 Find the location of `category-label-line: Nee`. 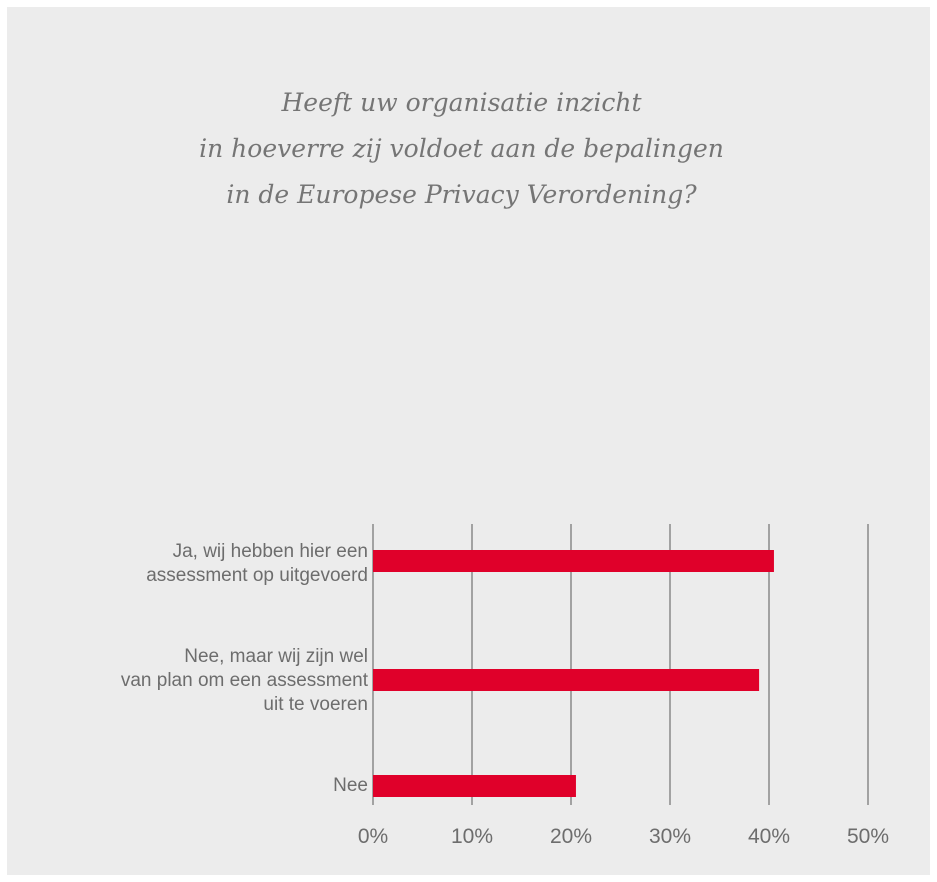

category-label-line: Nee is located at coordinates (350, 785).